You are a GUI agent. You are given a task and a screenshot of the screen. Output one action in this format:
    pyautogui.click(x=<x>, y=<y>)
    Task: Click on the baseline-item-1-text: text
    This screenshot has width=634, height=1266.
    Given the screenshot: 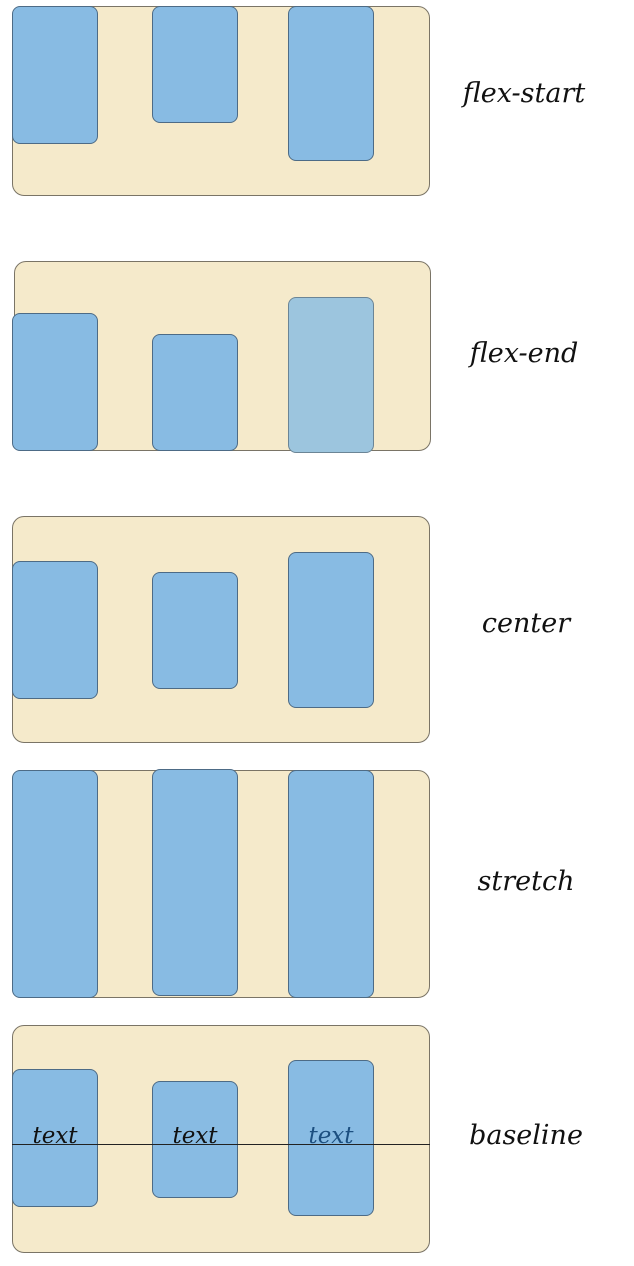 What is the action you would take?
    pyautogui.click(x=55, y=1136)
    